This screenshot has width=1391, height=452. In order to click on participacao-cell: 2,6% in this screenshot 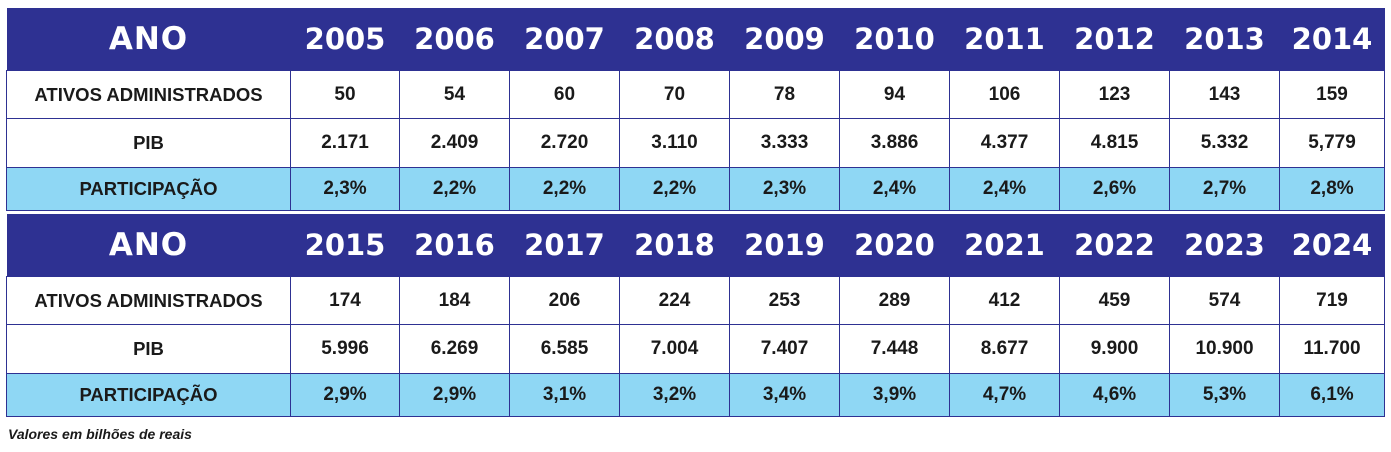, I will do `click(1114, 189)`.